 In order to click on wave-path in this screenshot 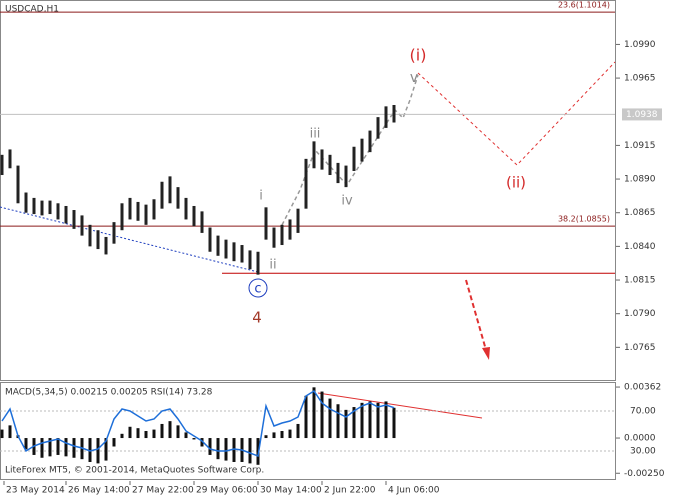, I will do `click(350, 150)`.